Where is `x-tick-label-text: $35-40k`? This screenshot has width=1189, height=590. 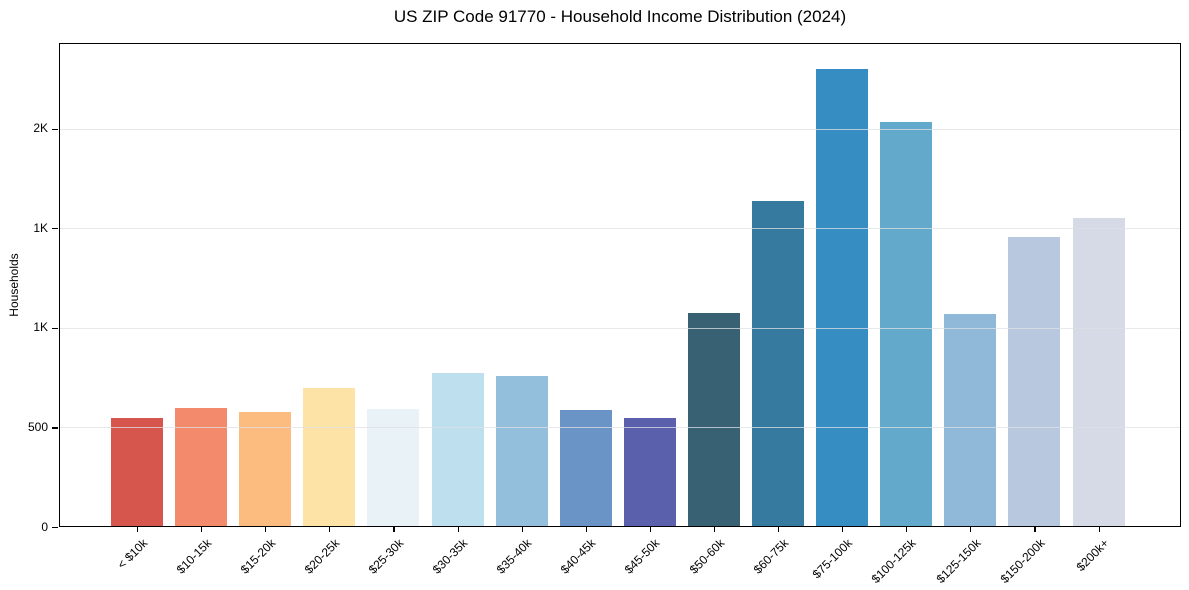
x-tick-label-text: $35-40k is located at coordinates (514, 556).